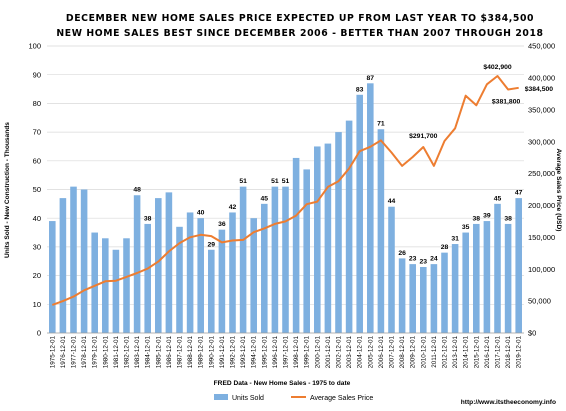 The height and width of the screenshot is (411, 566). I want to click on price-annotations: $291,700 $402,900 $381,800 $384,500, so click(481, 102).